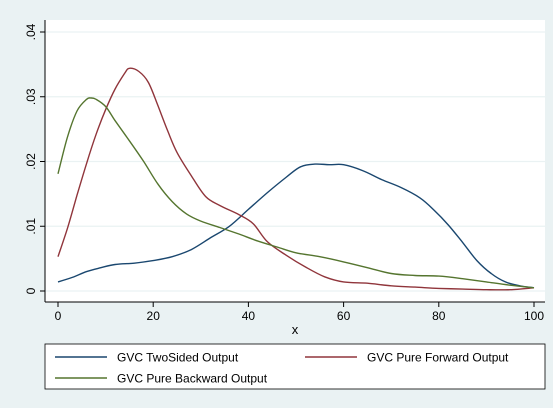 The image size is (553, 408). I want to click on legend-box, so click(295, 366).